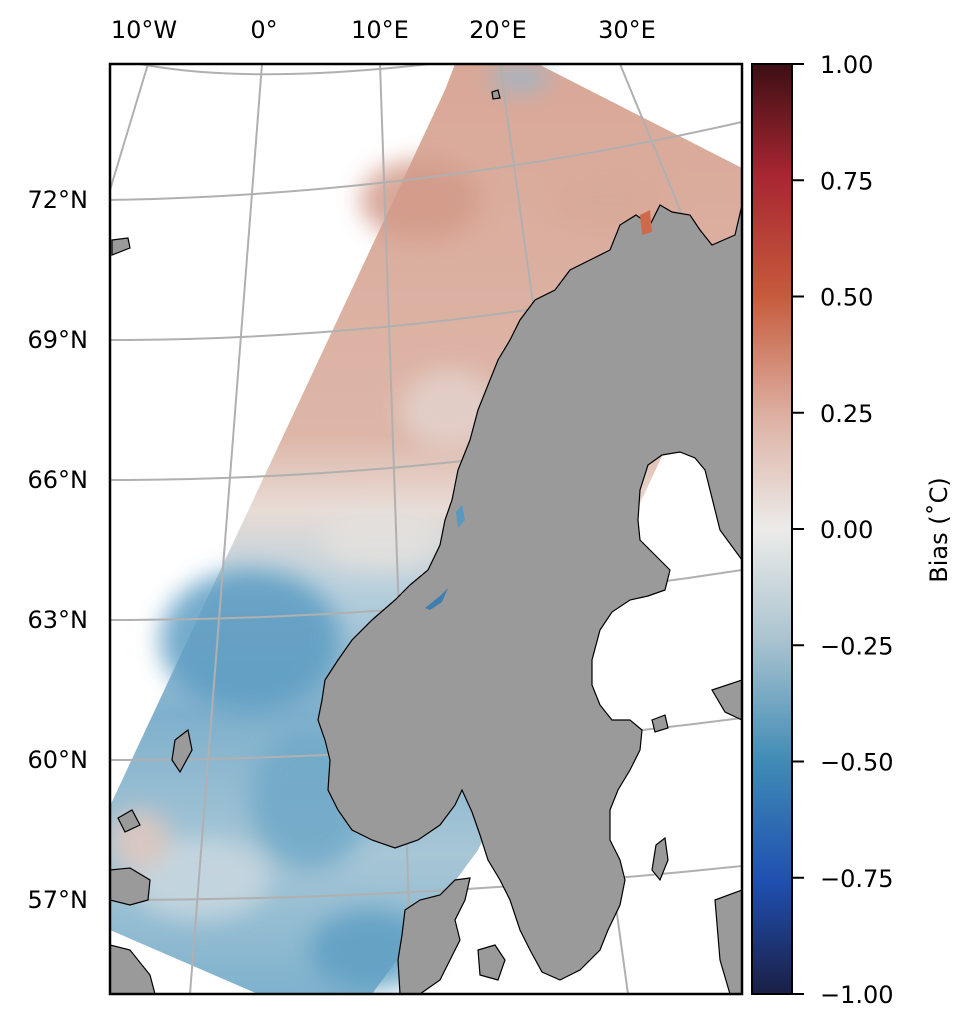  Describe the element at coordinates (660, 723) in the screenshot. I see `aland` at that location.